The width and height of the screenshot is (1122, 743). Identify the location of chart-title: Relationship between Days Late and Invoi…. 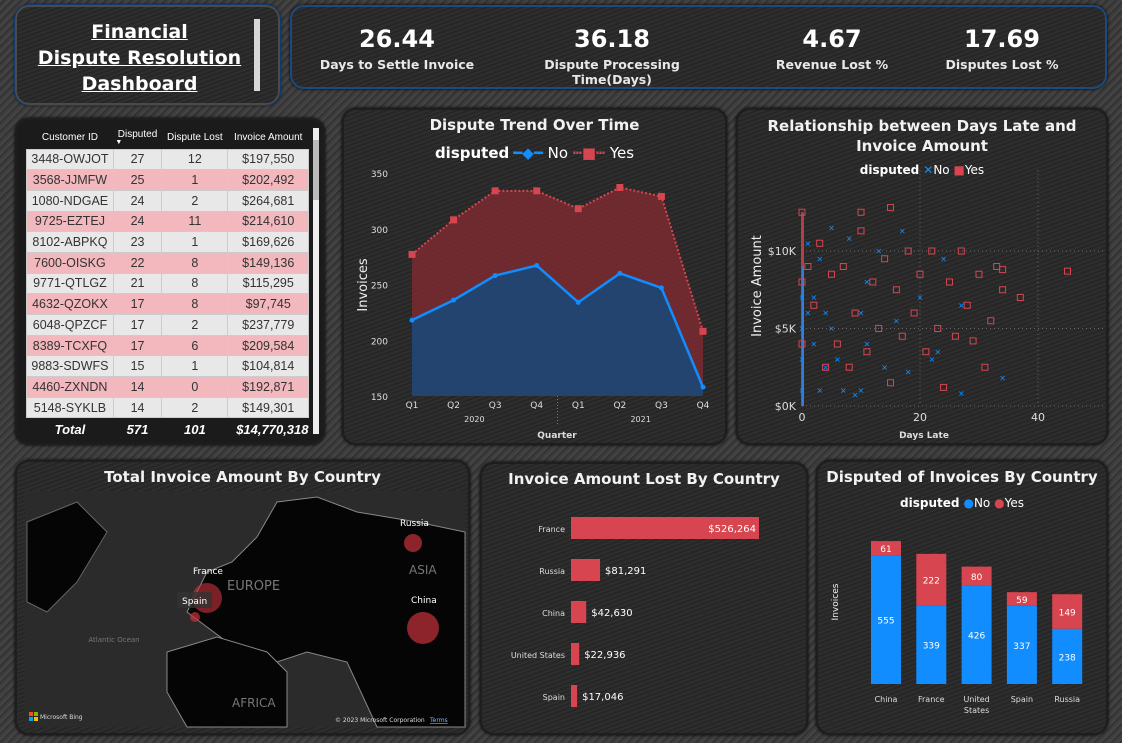
(922, 136).